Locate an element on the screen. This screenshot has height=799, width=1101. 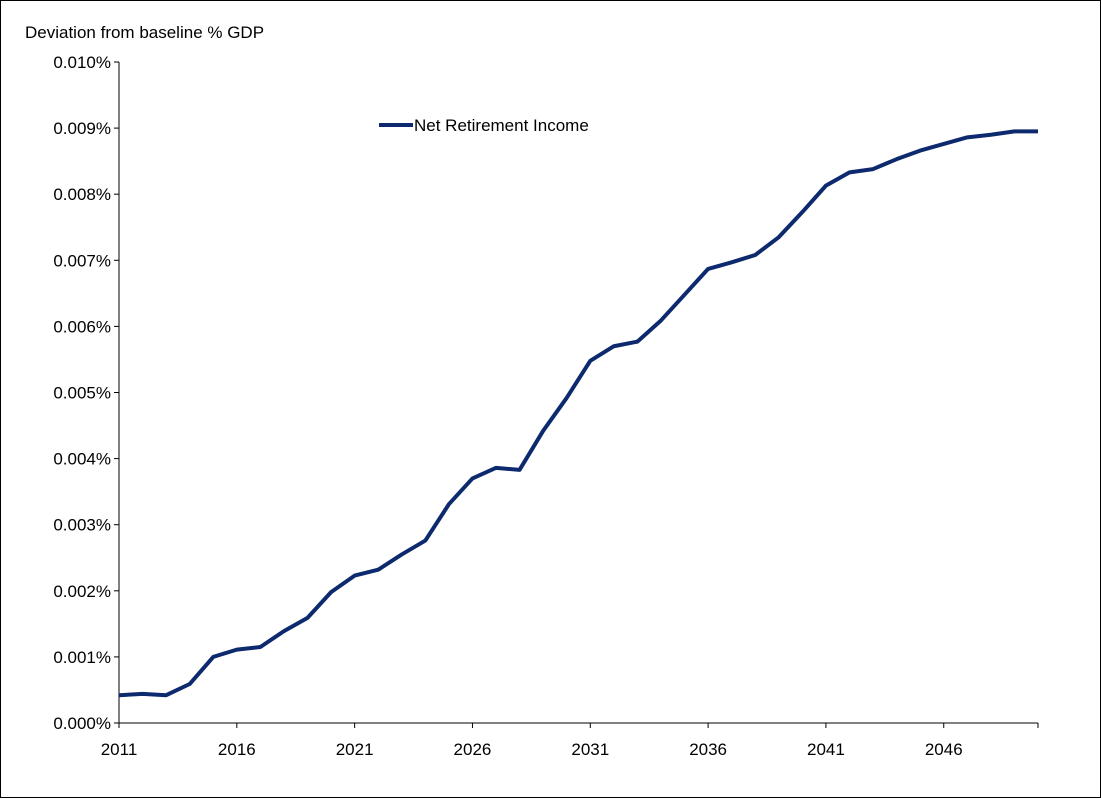
y-tick-label: 0.003% is located at coordinates (82, 525).